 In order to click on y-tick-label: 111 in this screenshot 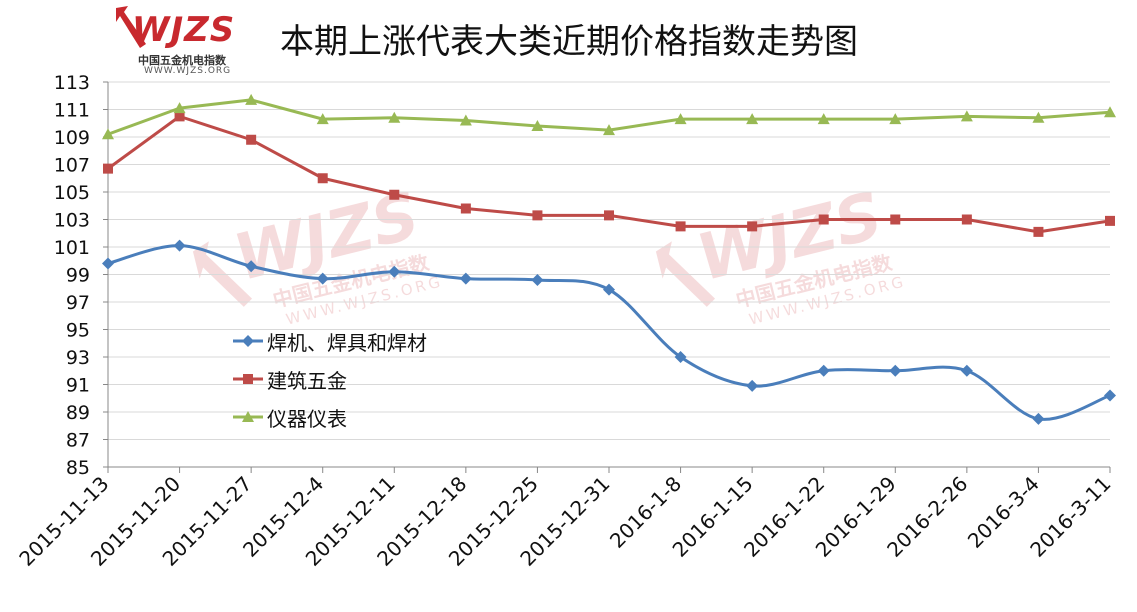, I will do `click(72, 111)`.